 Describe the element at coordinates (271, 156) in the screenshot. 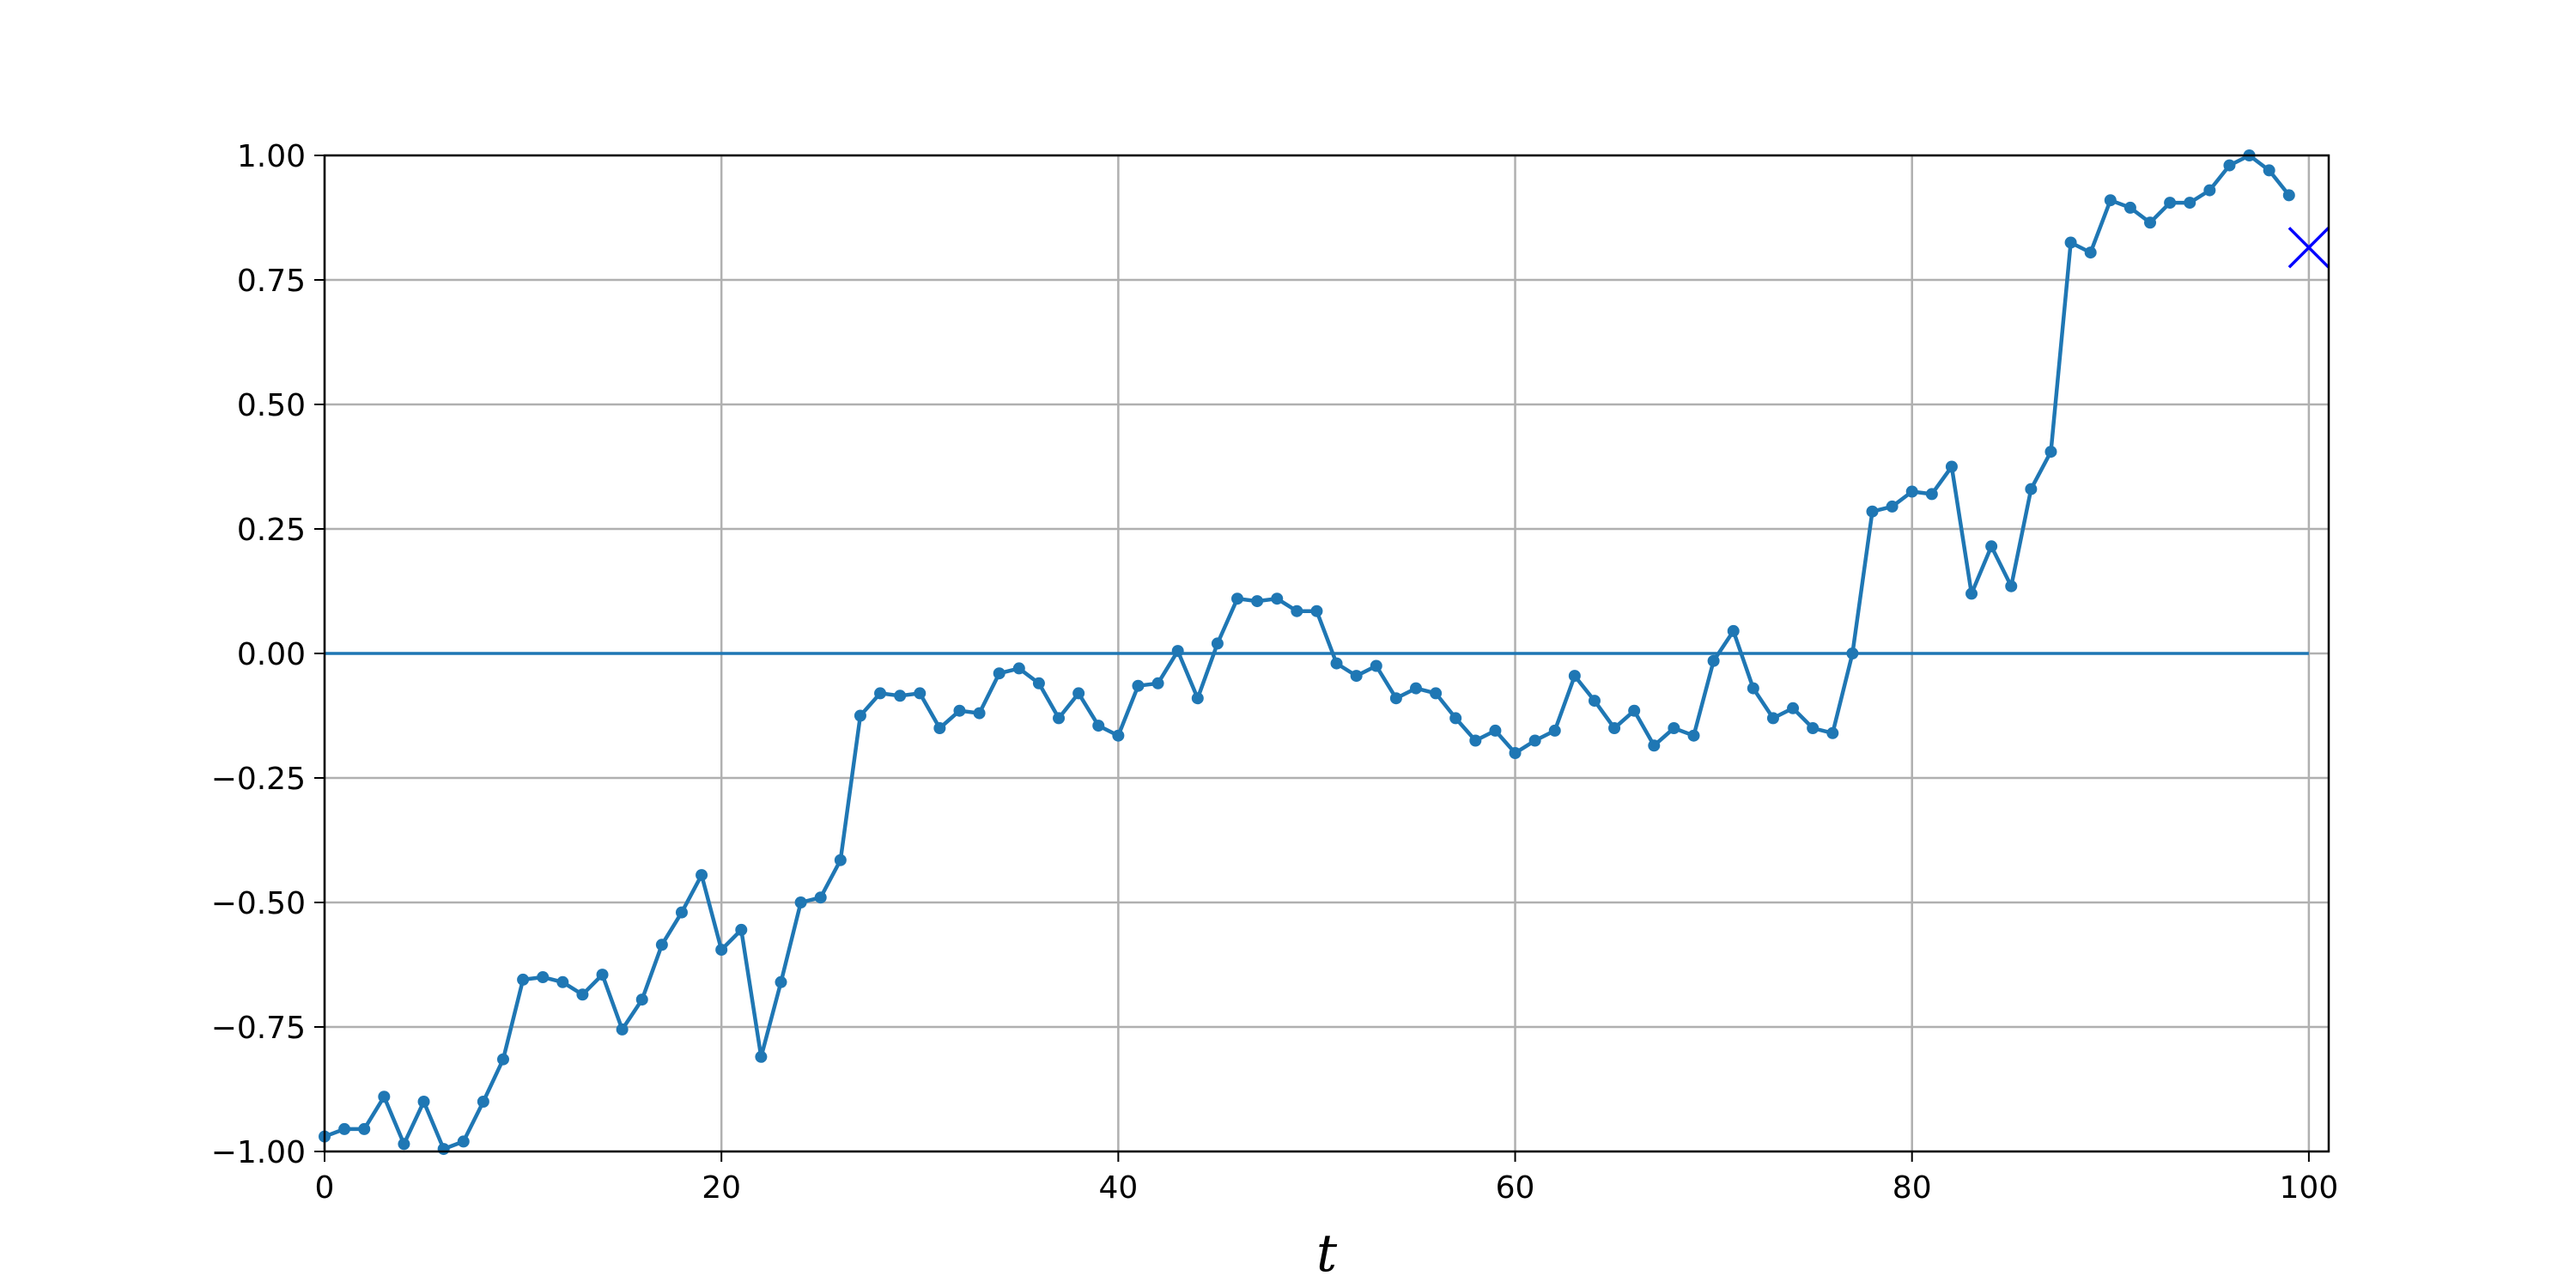

I see `y-tick-label: 1.00` at that location.